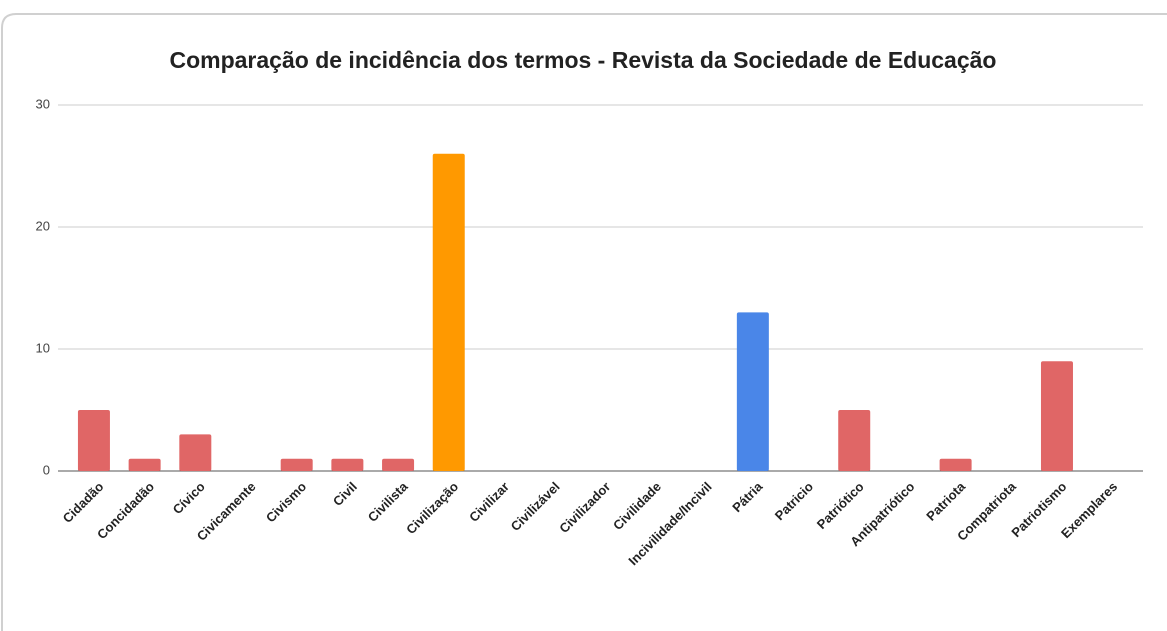 The width and height of the screenshot is (1167, 631). I want to click on y-tick-label: 20, so click(43, 225).